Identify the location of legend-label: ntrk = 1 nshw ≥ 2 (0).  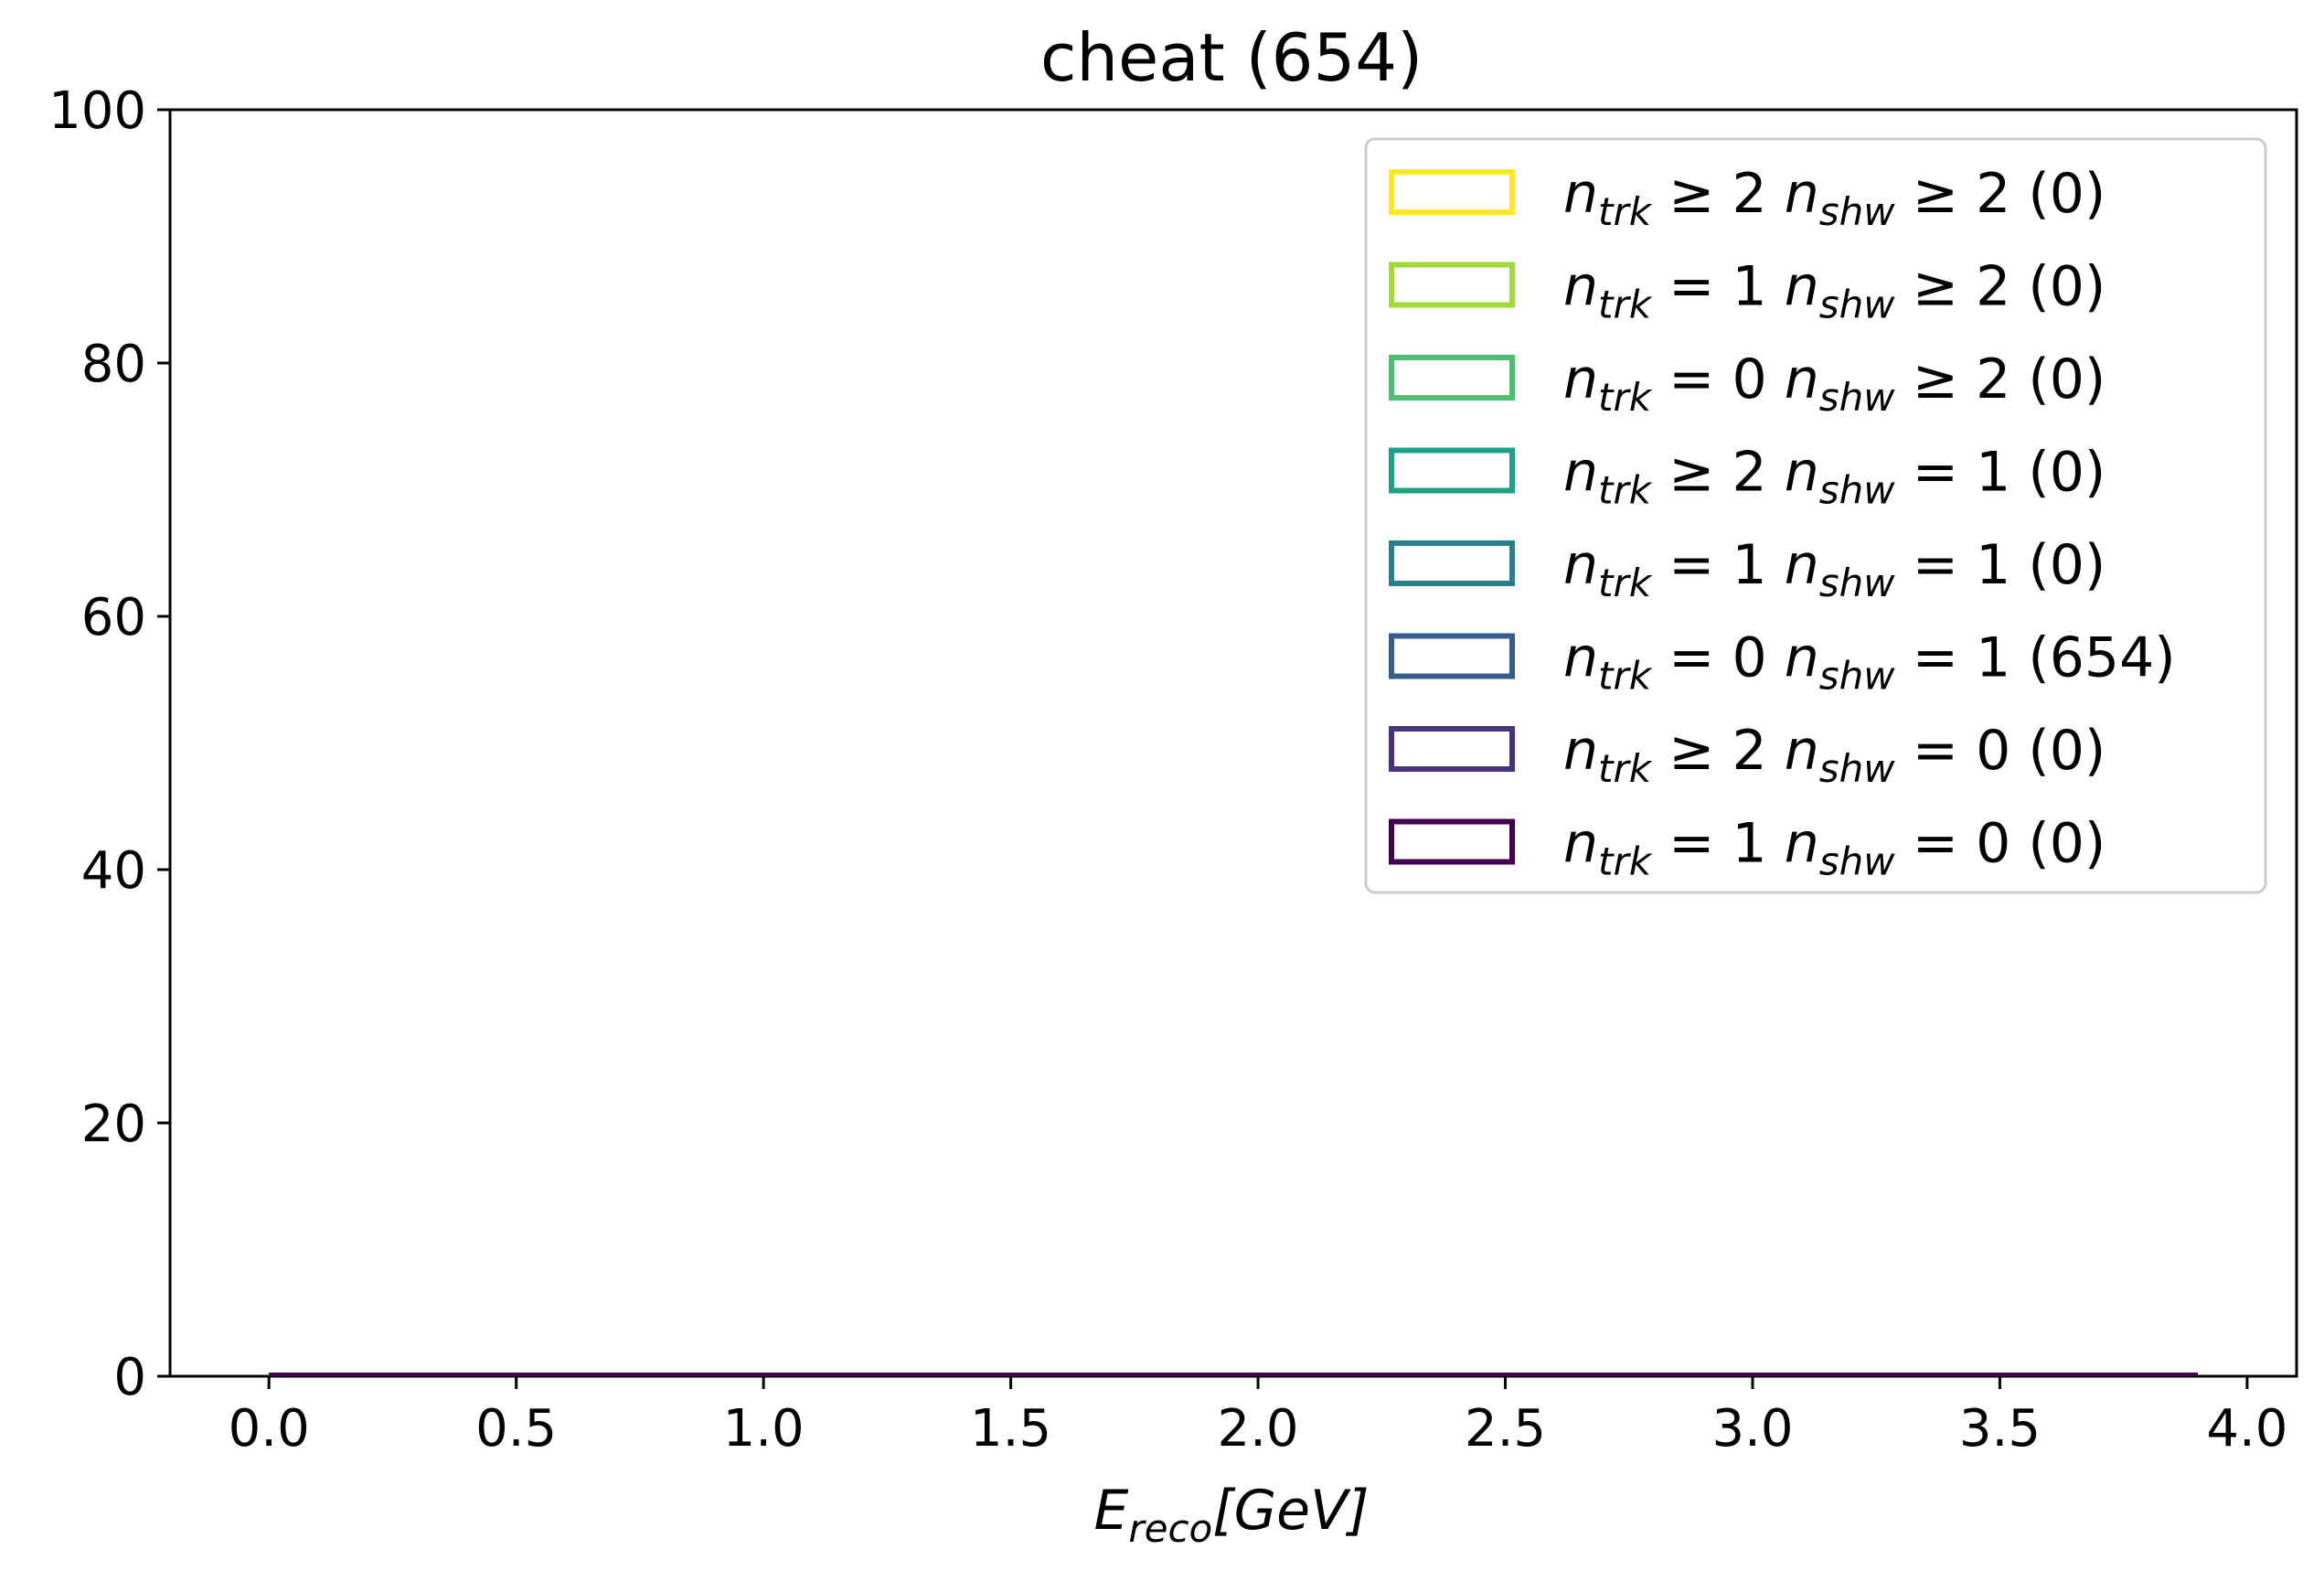
(1834, 291).